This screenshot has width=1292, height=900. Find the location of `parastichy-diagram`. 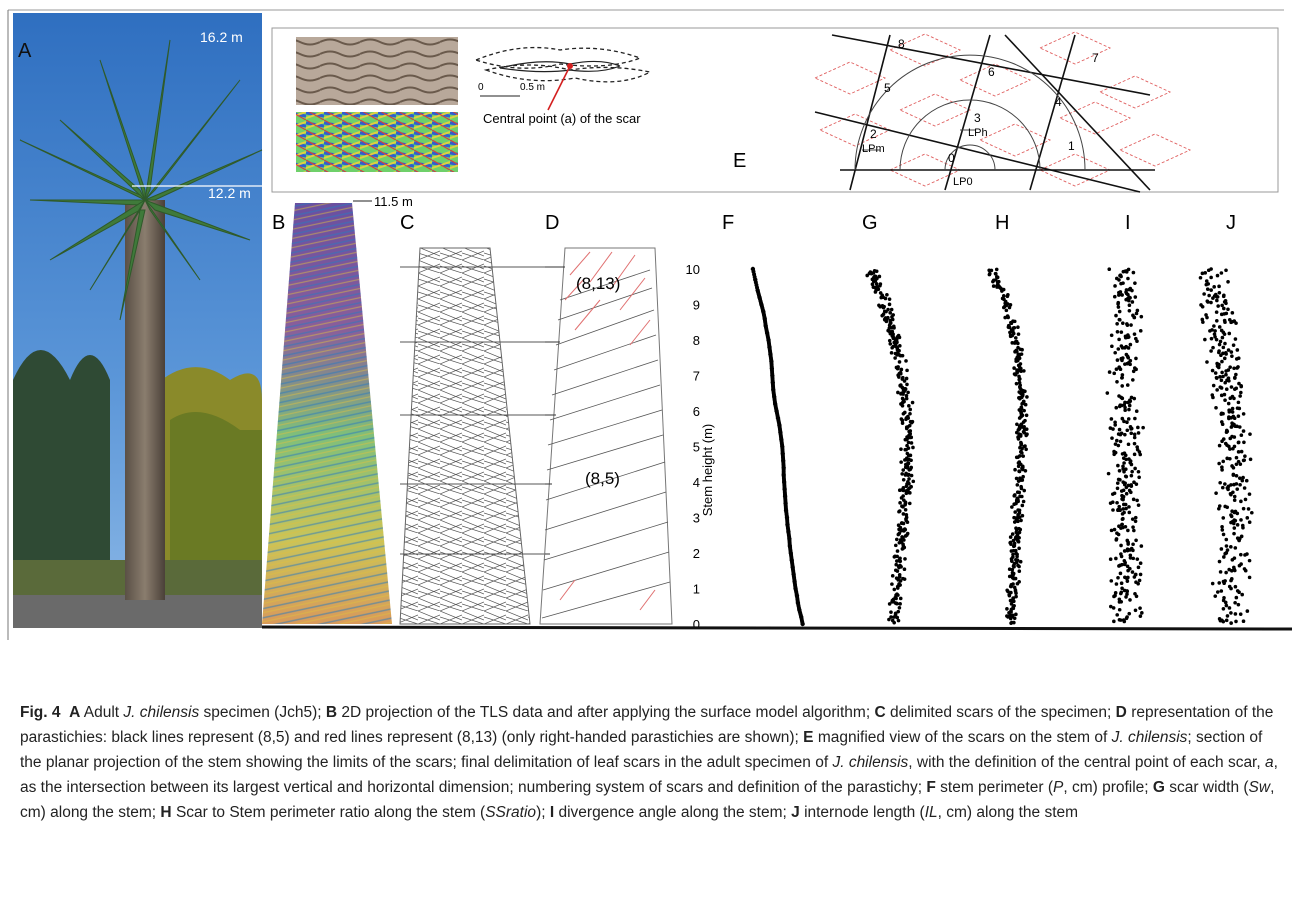

parastichy-diagram is located at coordinates (1002, 112).